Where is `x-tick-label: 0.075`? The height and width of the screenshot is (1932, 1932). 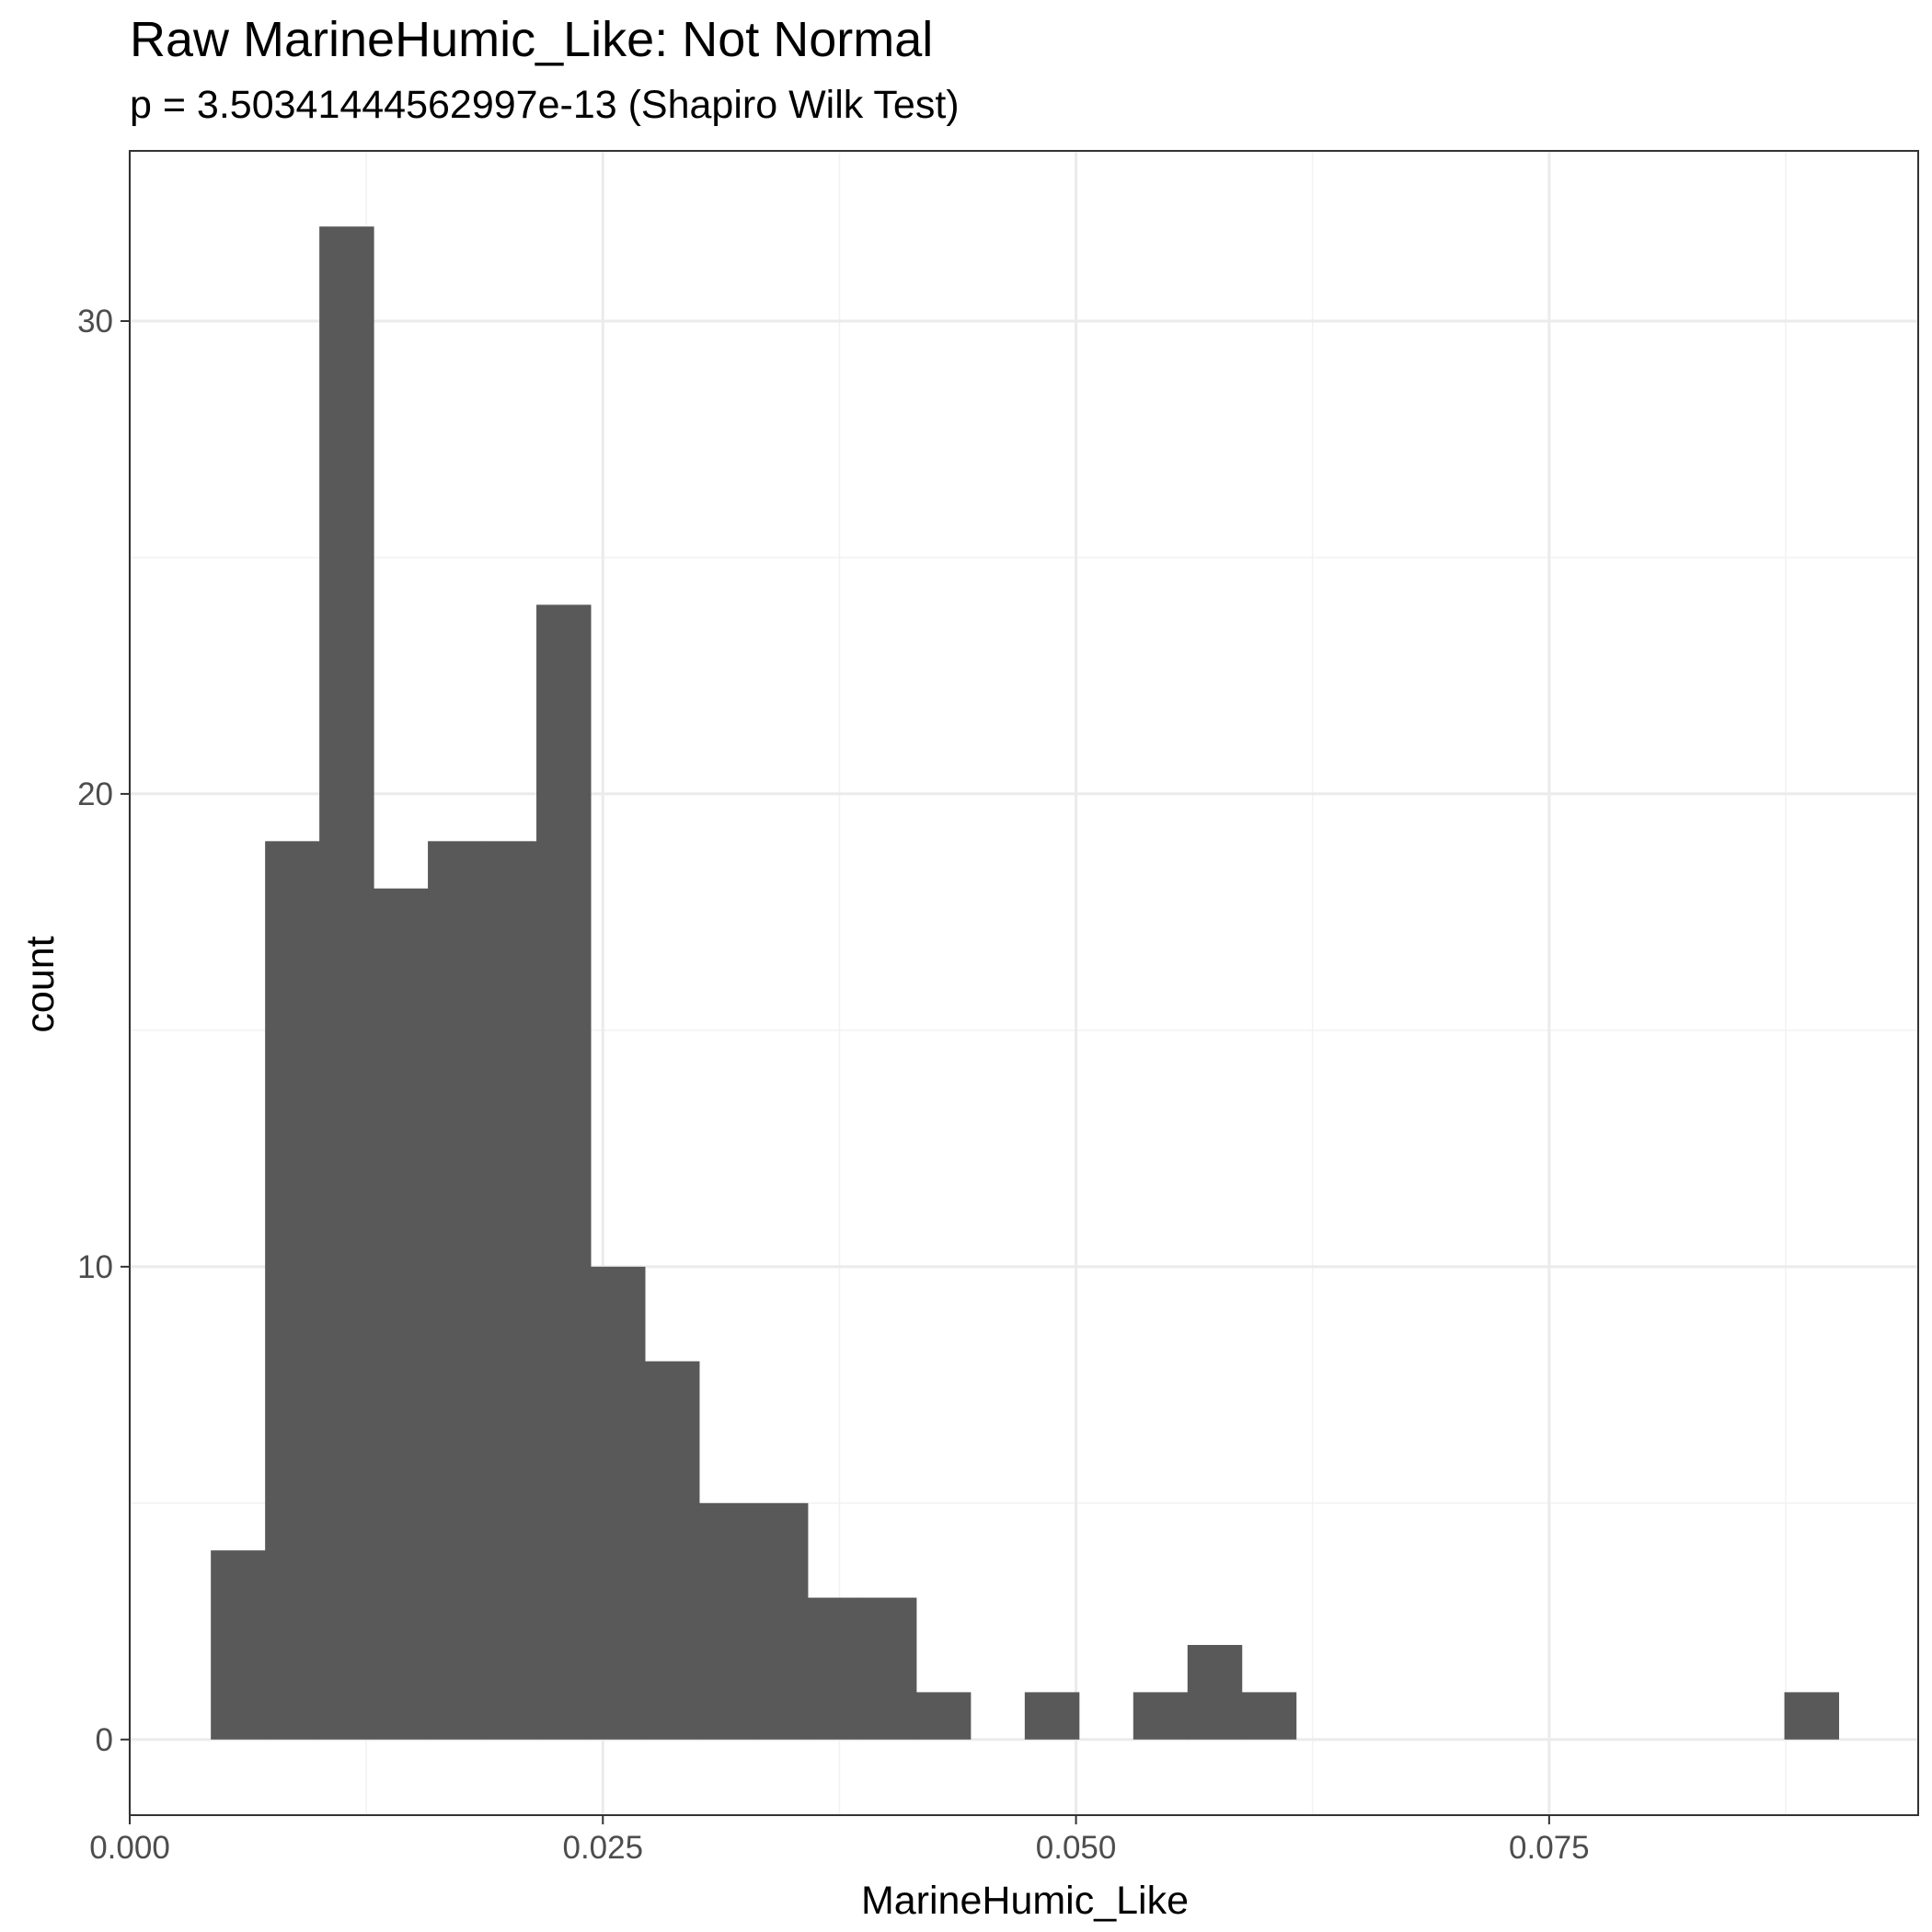 x-tick-label: 0.075 is located at coordinates (1549, 1848).